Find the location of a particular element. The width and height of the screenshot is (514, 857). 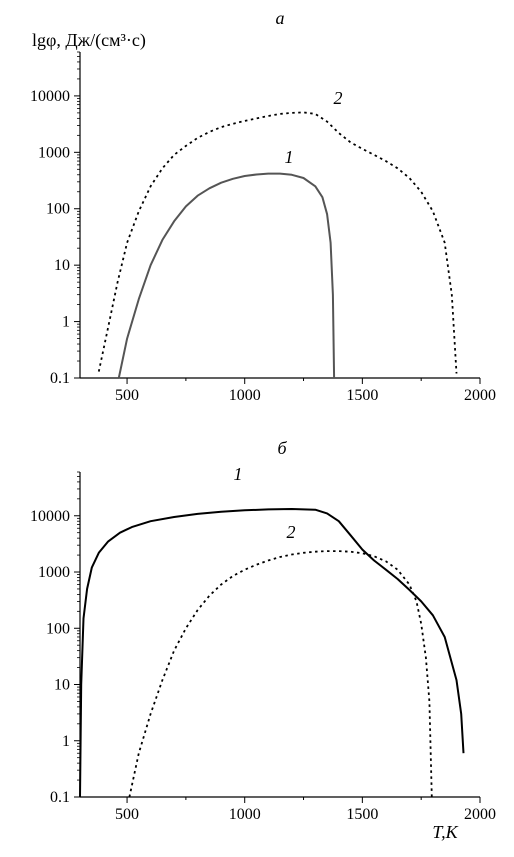

panel-a-y-tick-label-2: 10 is located at coordinates (62, 265).